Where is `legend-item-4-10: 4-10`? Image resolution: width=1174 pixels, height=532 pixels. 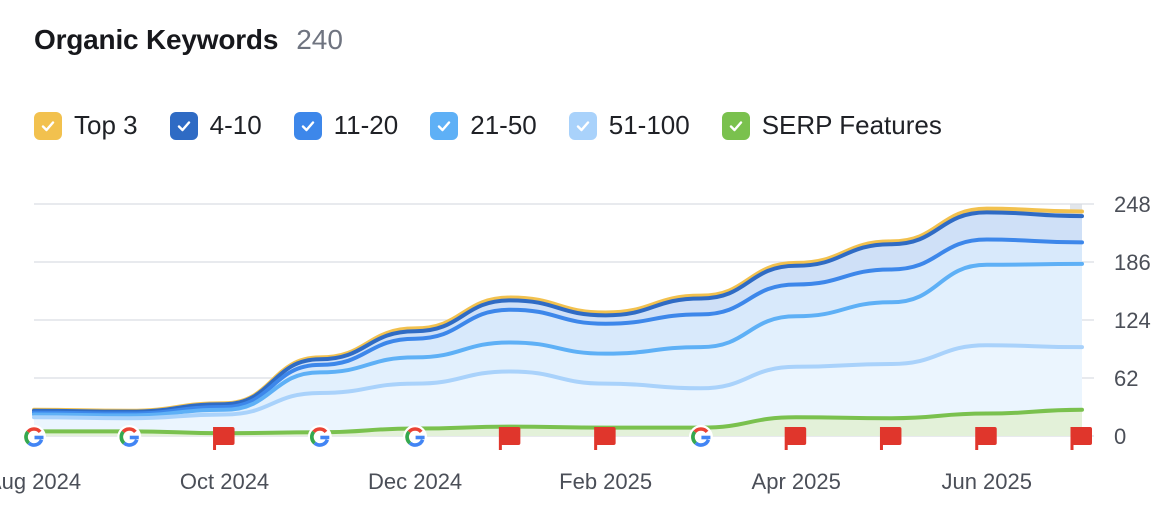 legend-item-4-10: 4-10 is located at coordinates (215, 125).